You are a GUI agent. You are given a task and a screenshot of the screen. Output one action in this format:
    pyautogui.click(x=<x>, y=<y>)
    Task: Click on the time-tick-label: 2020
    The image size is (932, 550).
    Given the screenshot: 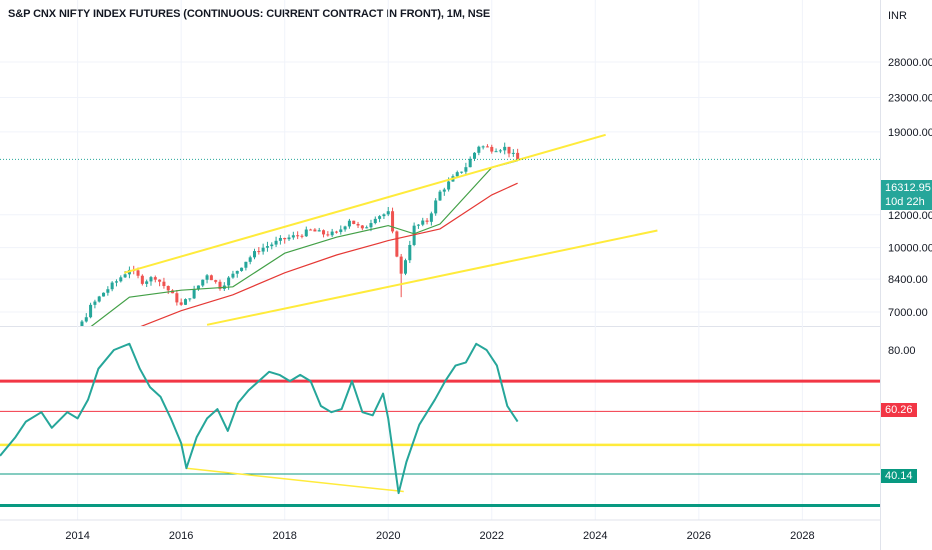 What is the action you would take?
    pyautogui.click(x=388, y=536)
    